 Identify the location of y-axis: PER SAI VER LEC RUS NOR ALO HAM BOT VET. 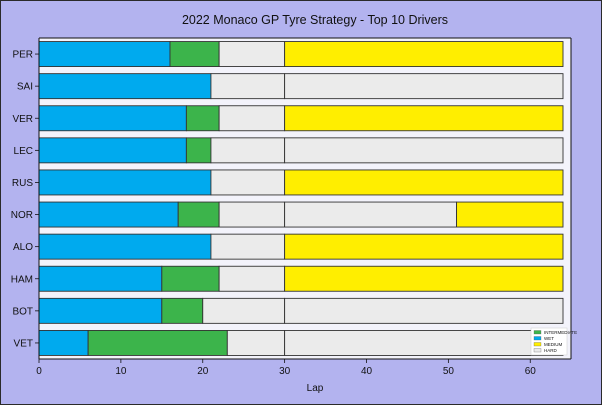
(25, 199).